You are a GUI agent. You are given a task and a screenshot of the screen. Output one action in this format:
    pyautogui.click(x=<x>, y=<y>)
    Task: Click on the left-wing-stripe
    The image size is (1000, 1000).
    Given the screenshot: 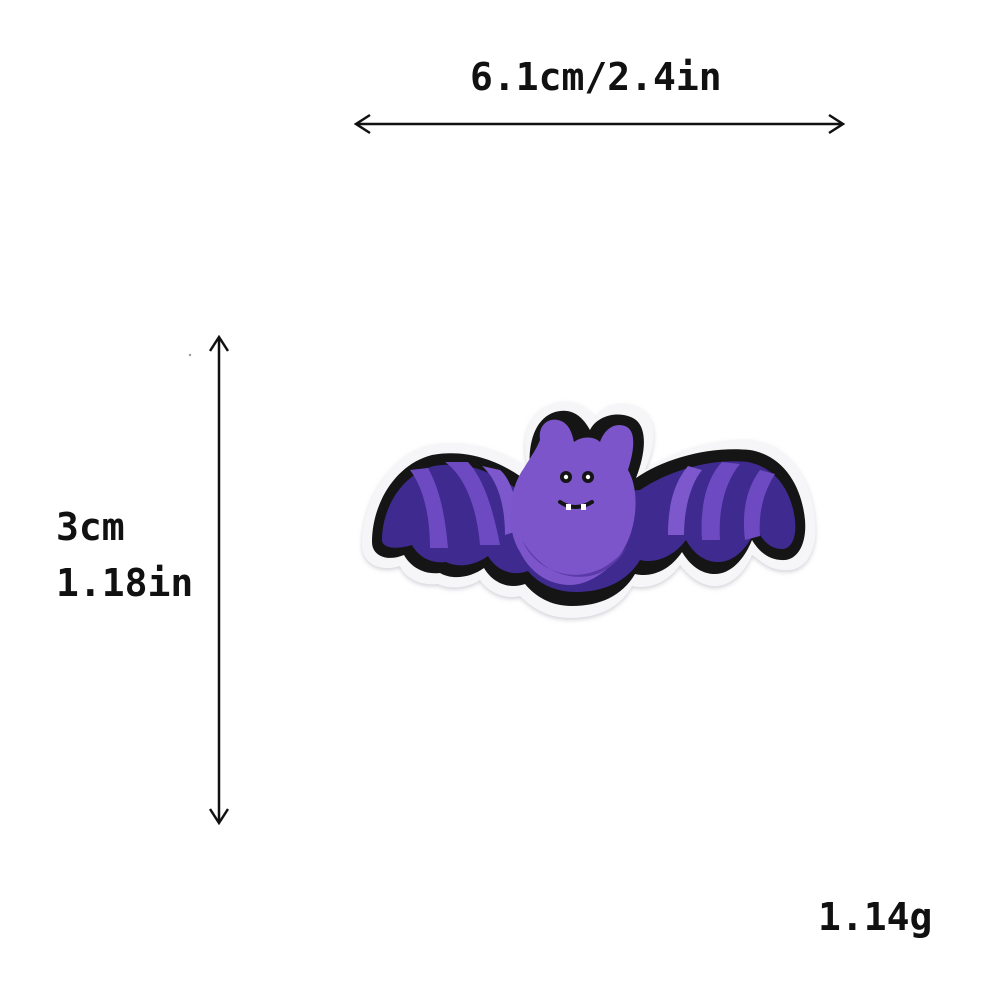 What is the action you would take?
    pyautogui.click(x=429, y=508)
    